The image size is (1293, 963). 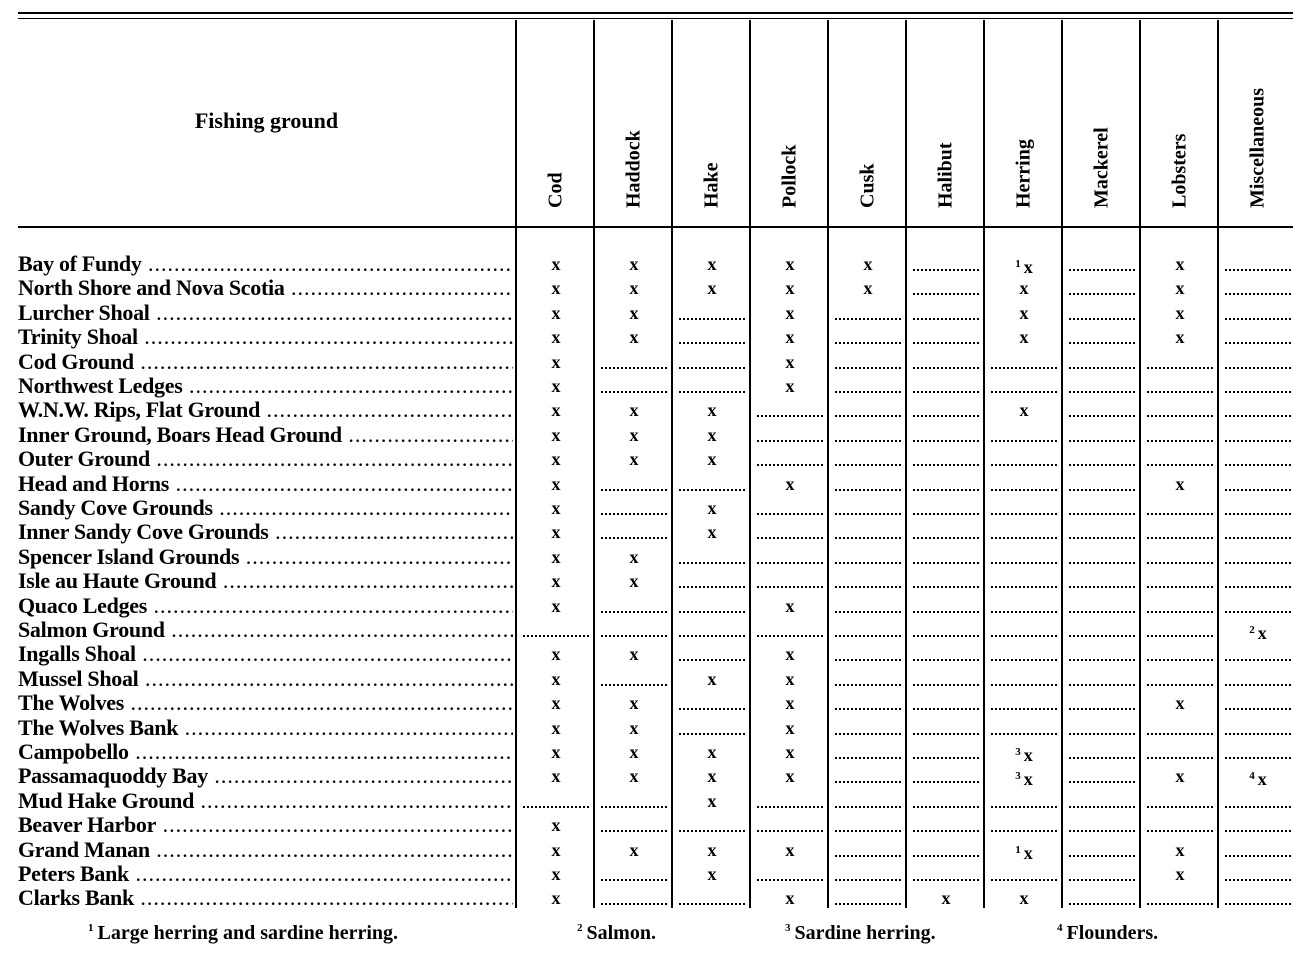 I want to click on footnote-number: 1, so click(x=91, y=928).